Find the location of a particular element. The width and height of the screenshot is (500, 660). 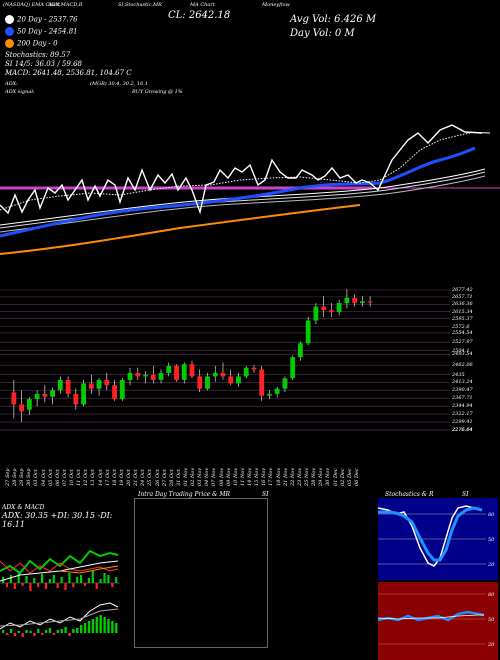

macd-line is located at coordinates (59, 616).